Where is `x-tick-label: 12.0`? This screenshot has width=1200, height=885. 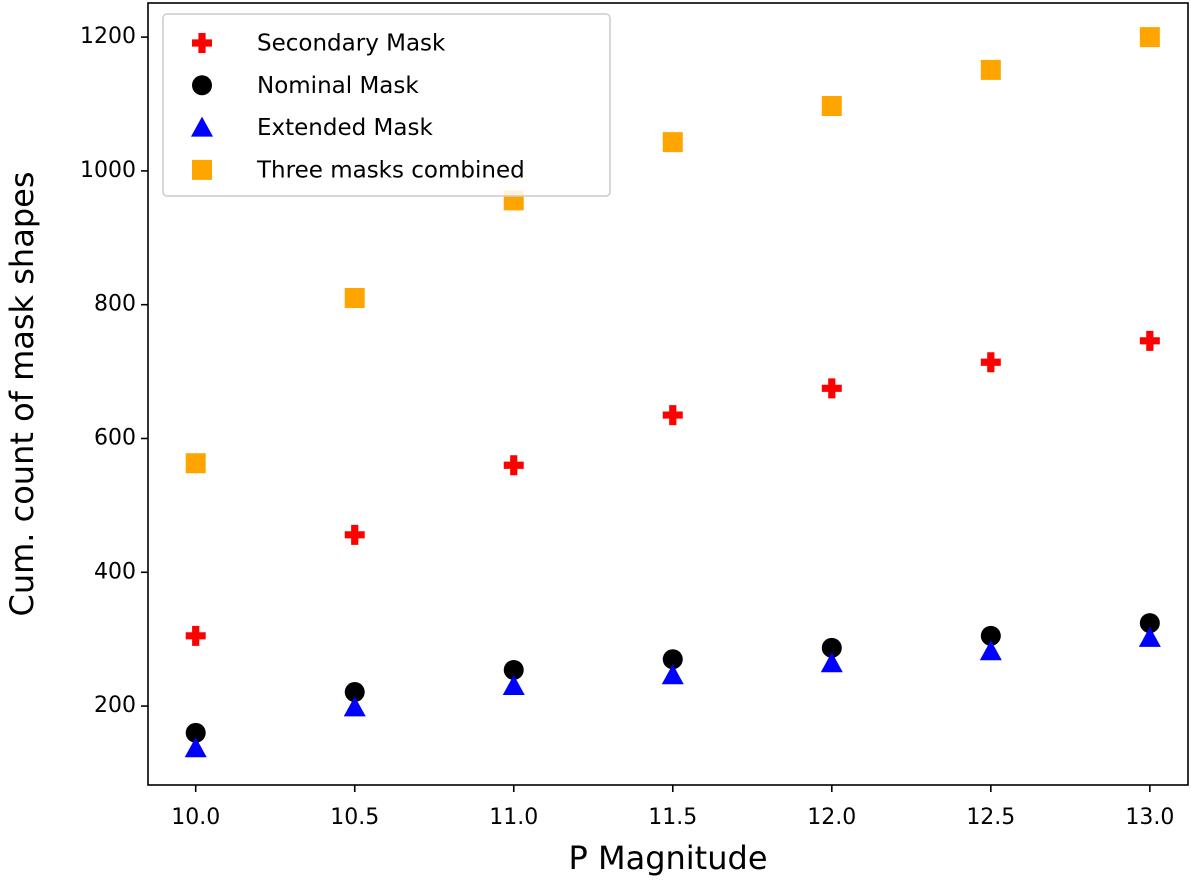 x-tick-label: 12.0 is located at coordinates (831, 817).